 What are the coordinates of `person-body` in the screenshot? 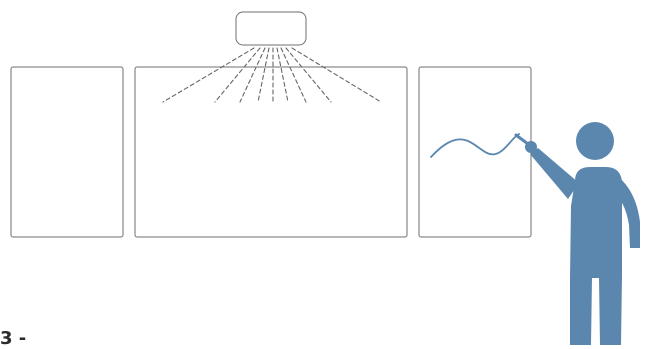 It's located at (596, 256).